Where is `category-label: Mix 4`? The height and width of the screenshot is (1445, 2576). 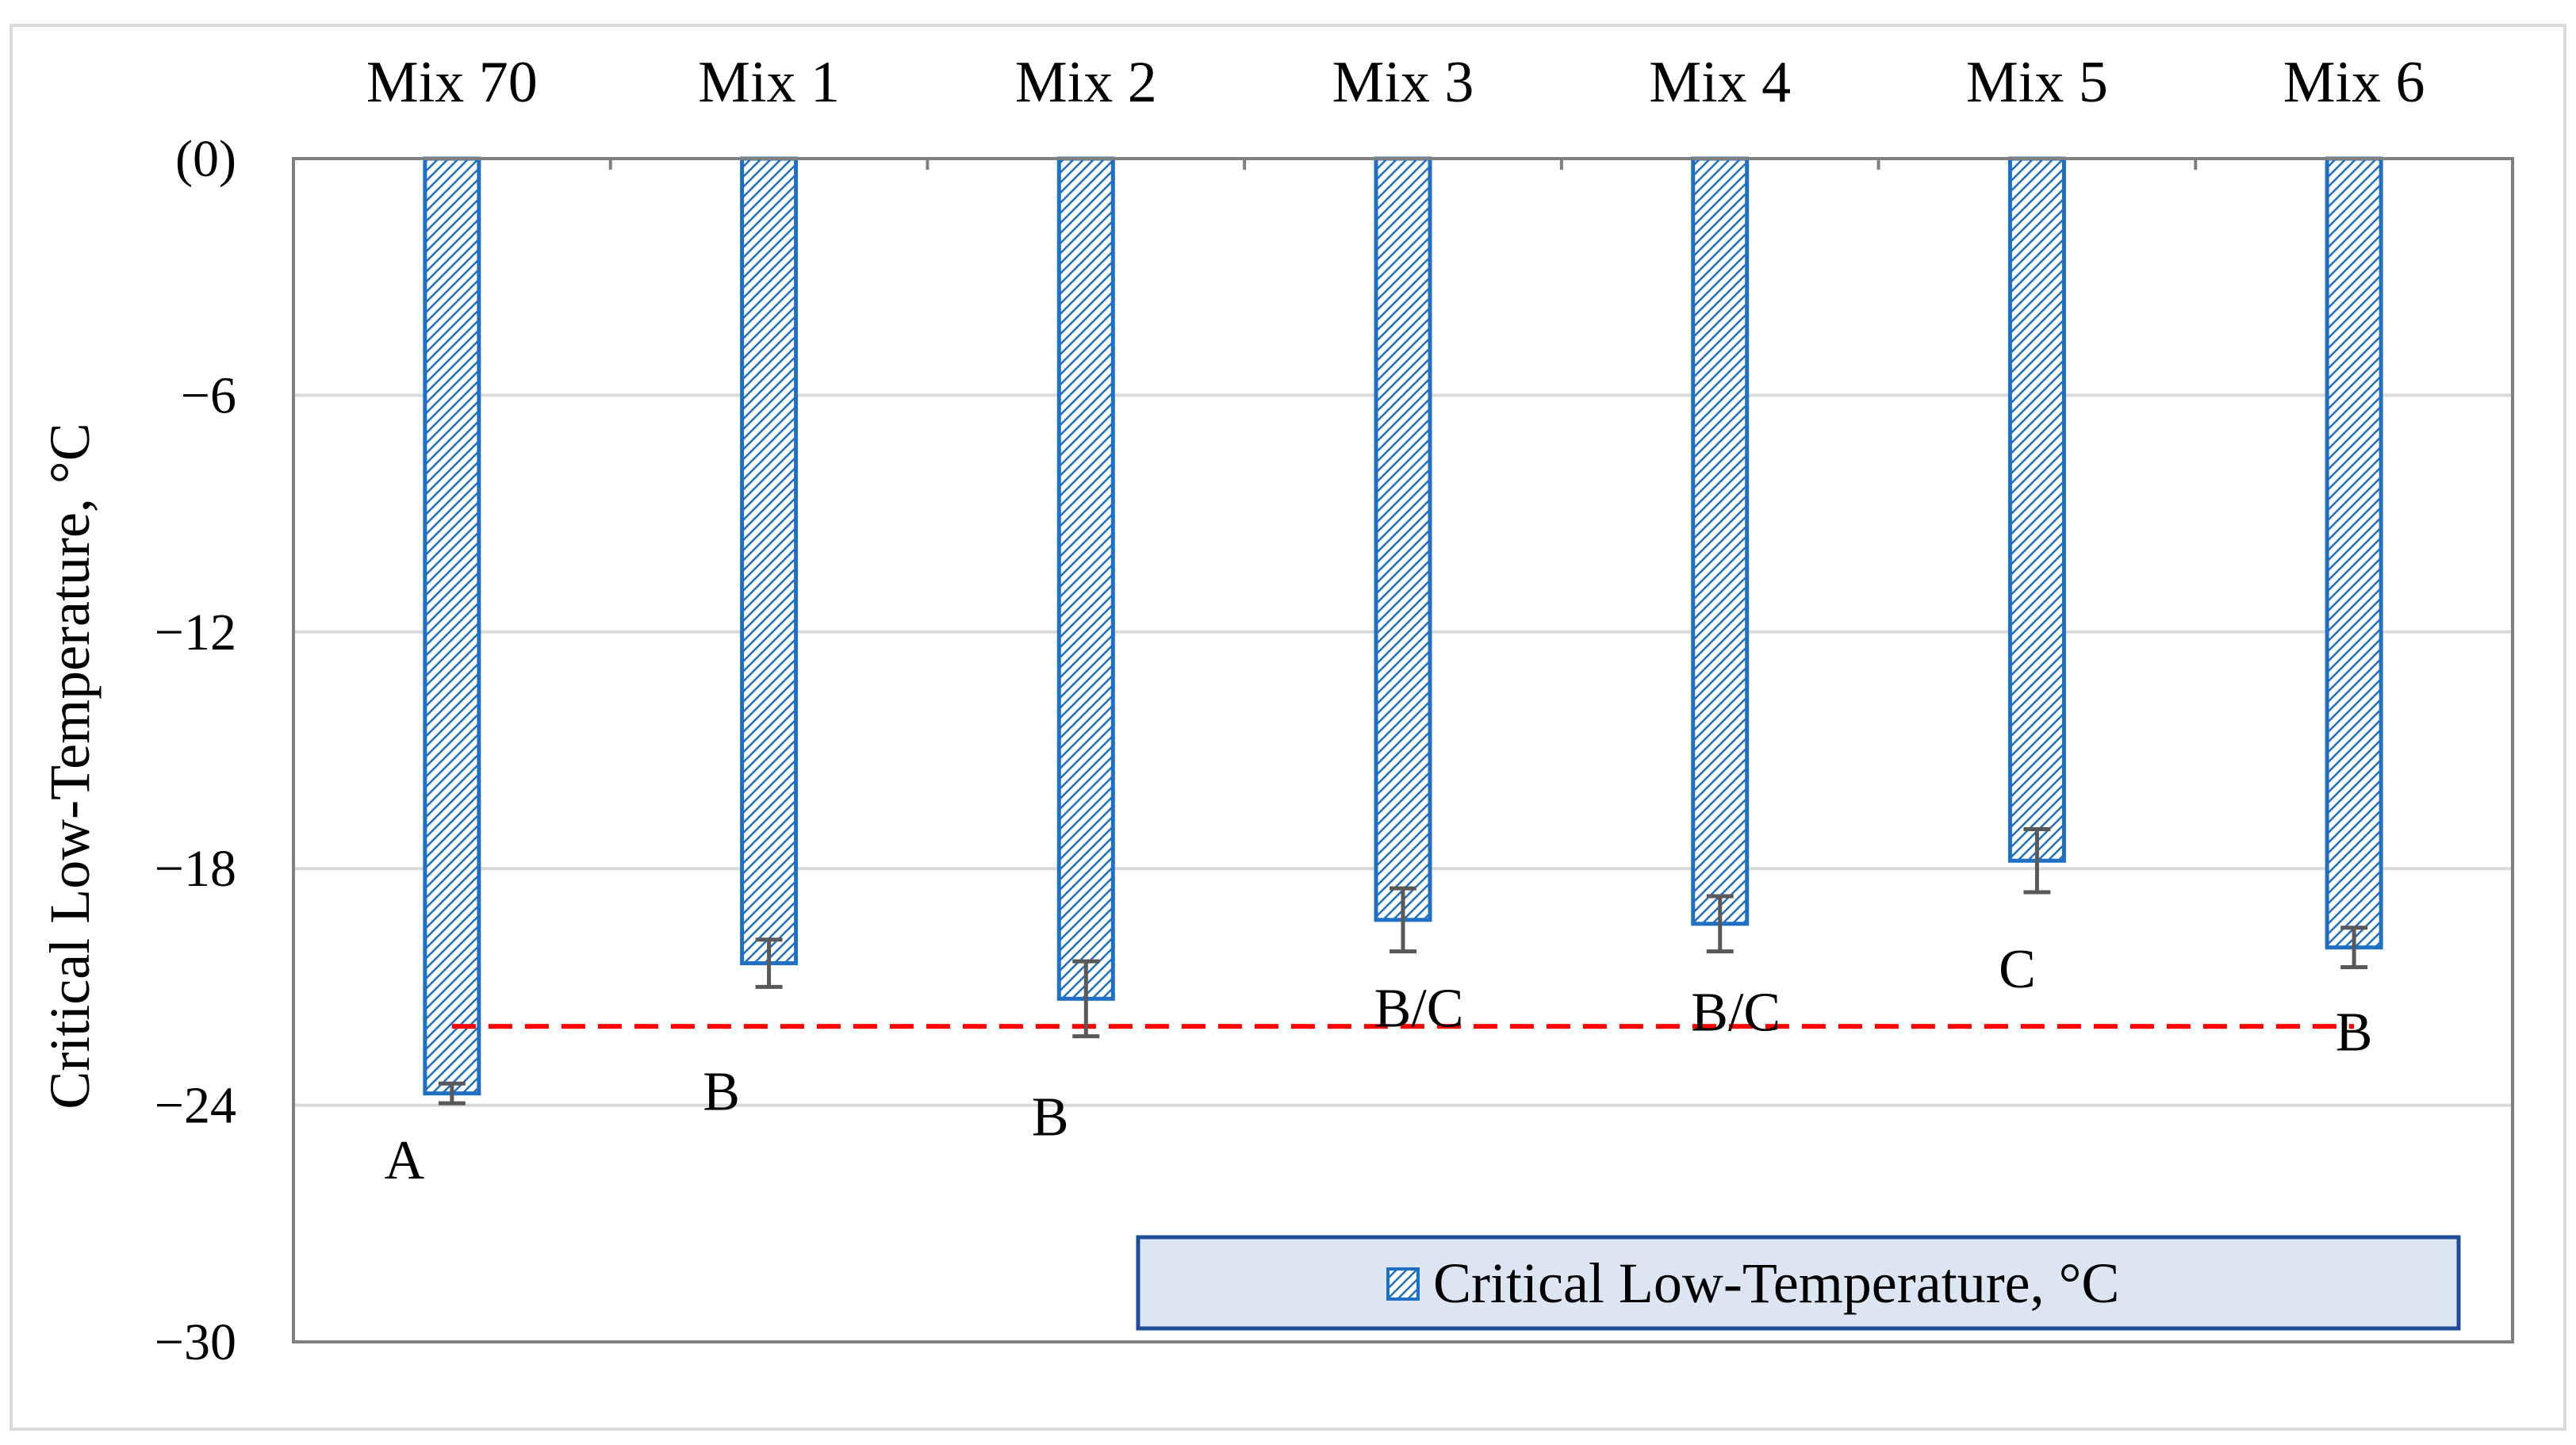 category-label: Mix 4 is located at coordinates (1720, 82).